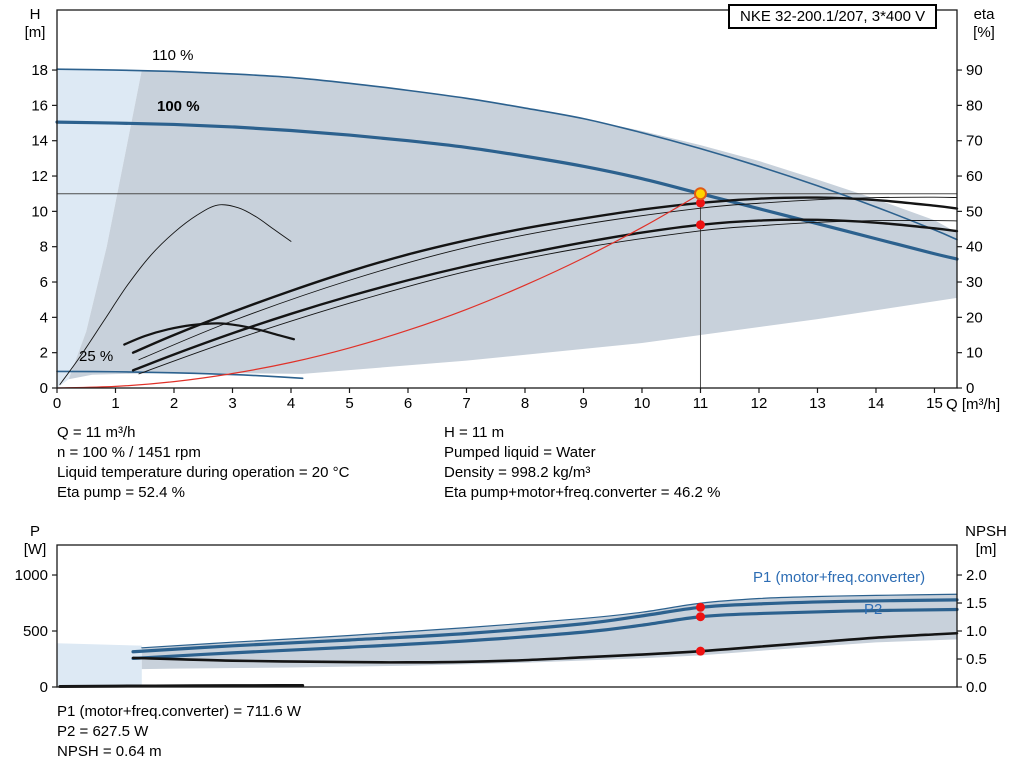 The width and height of the screenshot is (1024, 781). What do you see at coordinates (173, 55) in the screenshot?
I see `speed-110-label: 110 %` at bounding box center [173, 55].